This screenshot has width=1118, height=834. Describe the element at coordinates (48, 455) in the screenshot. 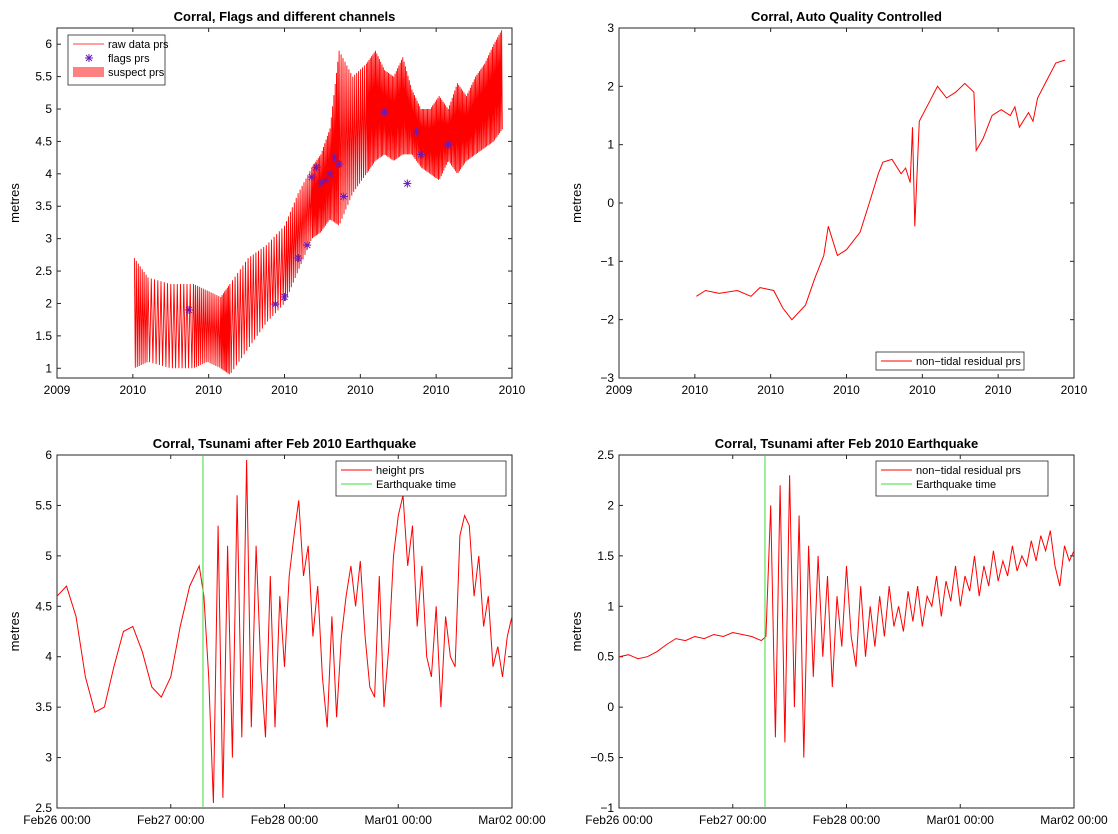

I see `y-tick-label: 6` at that location.